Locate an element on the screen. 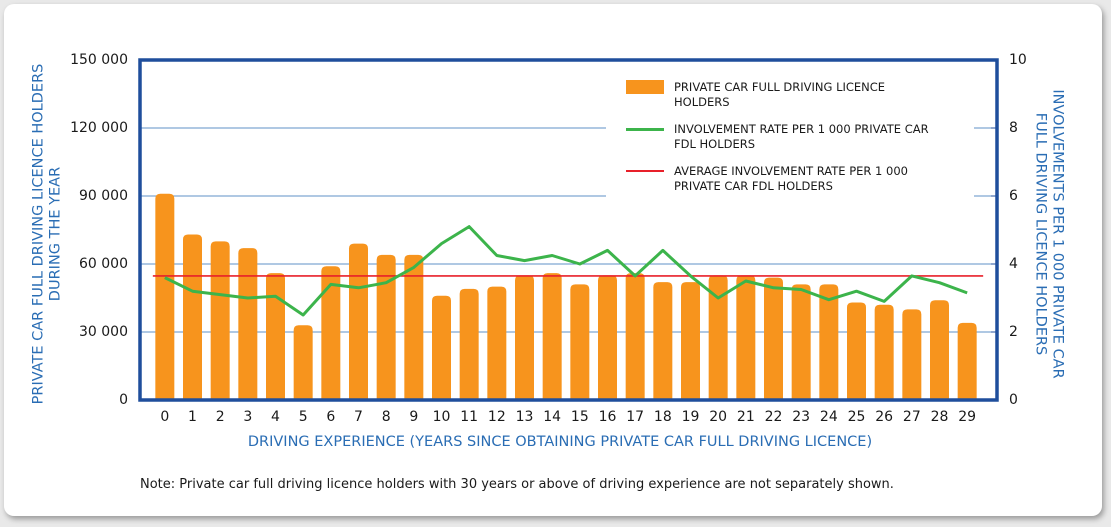 This screenshot has width=1111, height=527. x-tick-label: 27 is located at coordinates (912, 417).